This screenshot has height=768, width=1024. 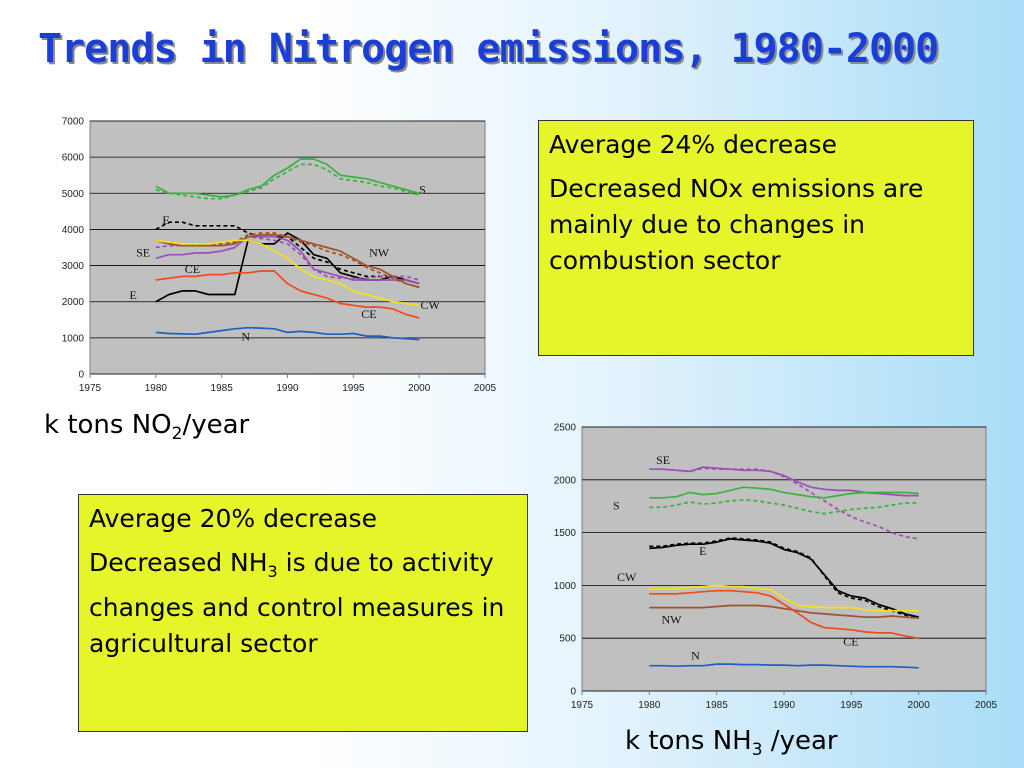 What do you see at coordinates (627, 577) in the screenshot?
I see `series-label-3: CW` at bounding box center [627, 577].